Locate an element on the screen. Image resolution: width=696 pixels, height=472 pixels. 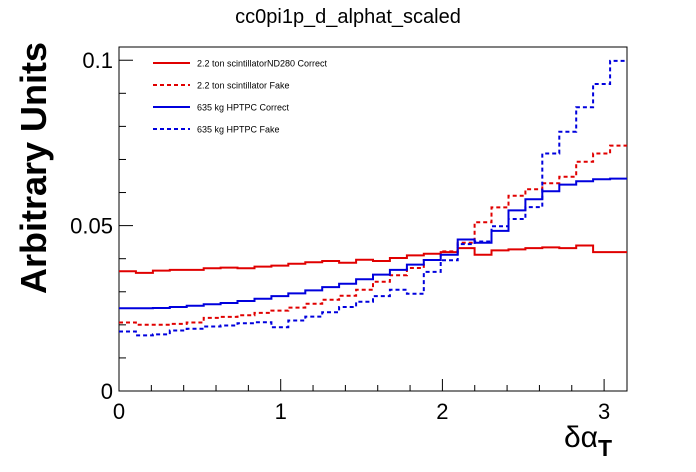
y-axis-label: Arbitrary Units is located at coordinates (33, 168).